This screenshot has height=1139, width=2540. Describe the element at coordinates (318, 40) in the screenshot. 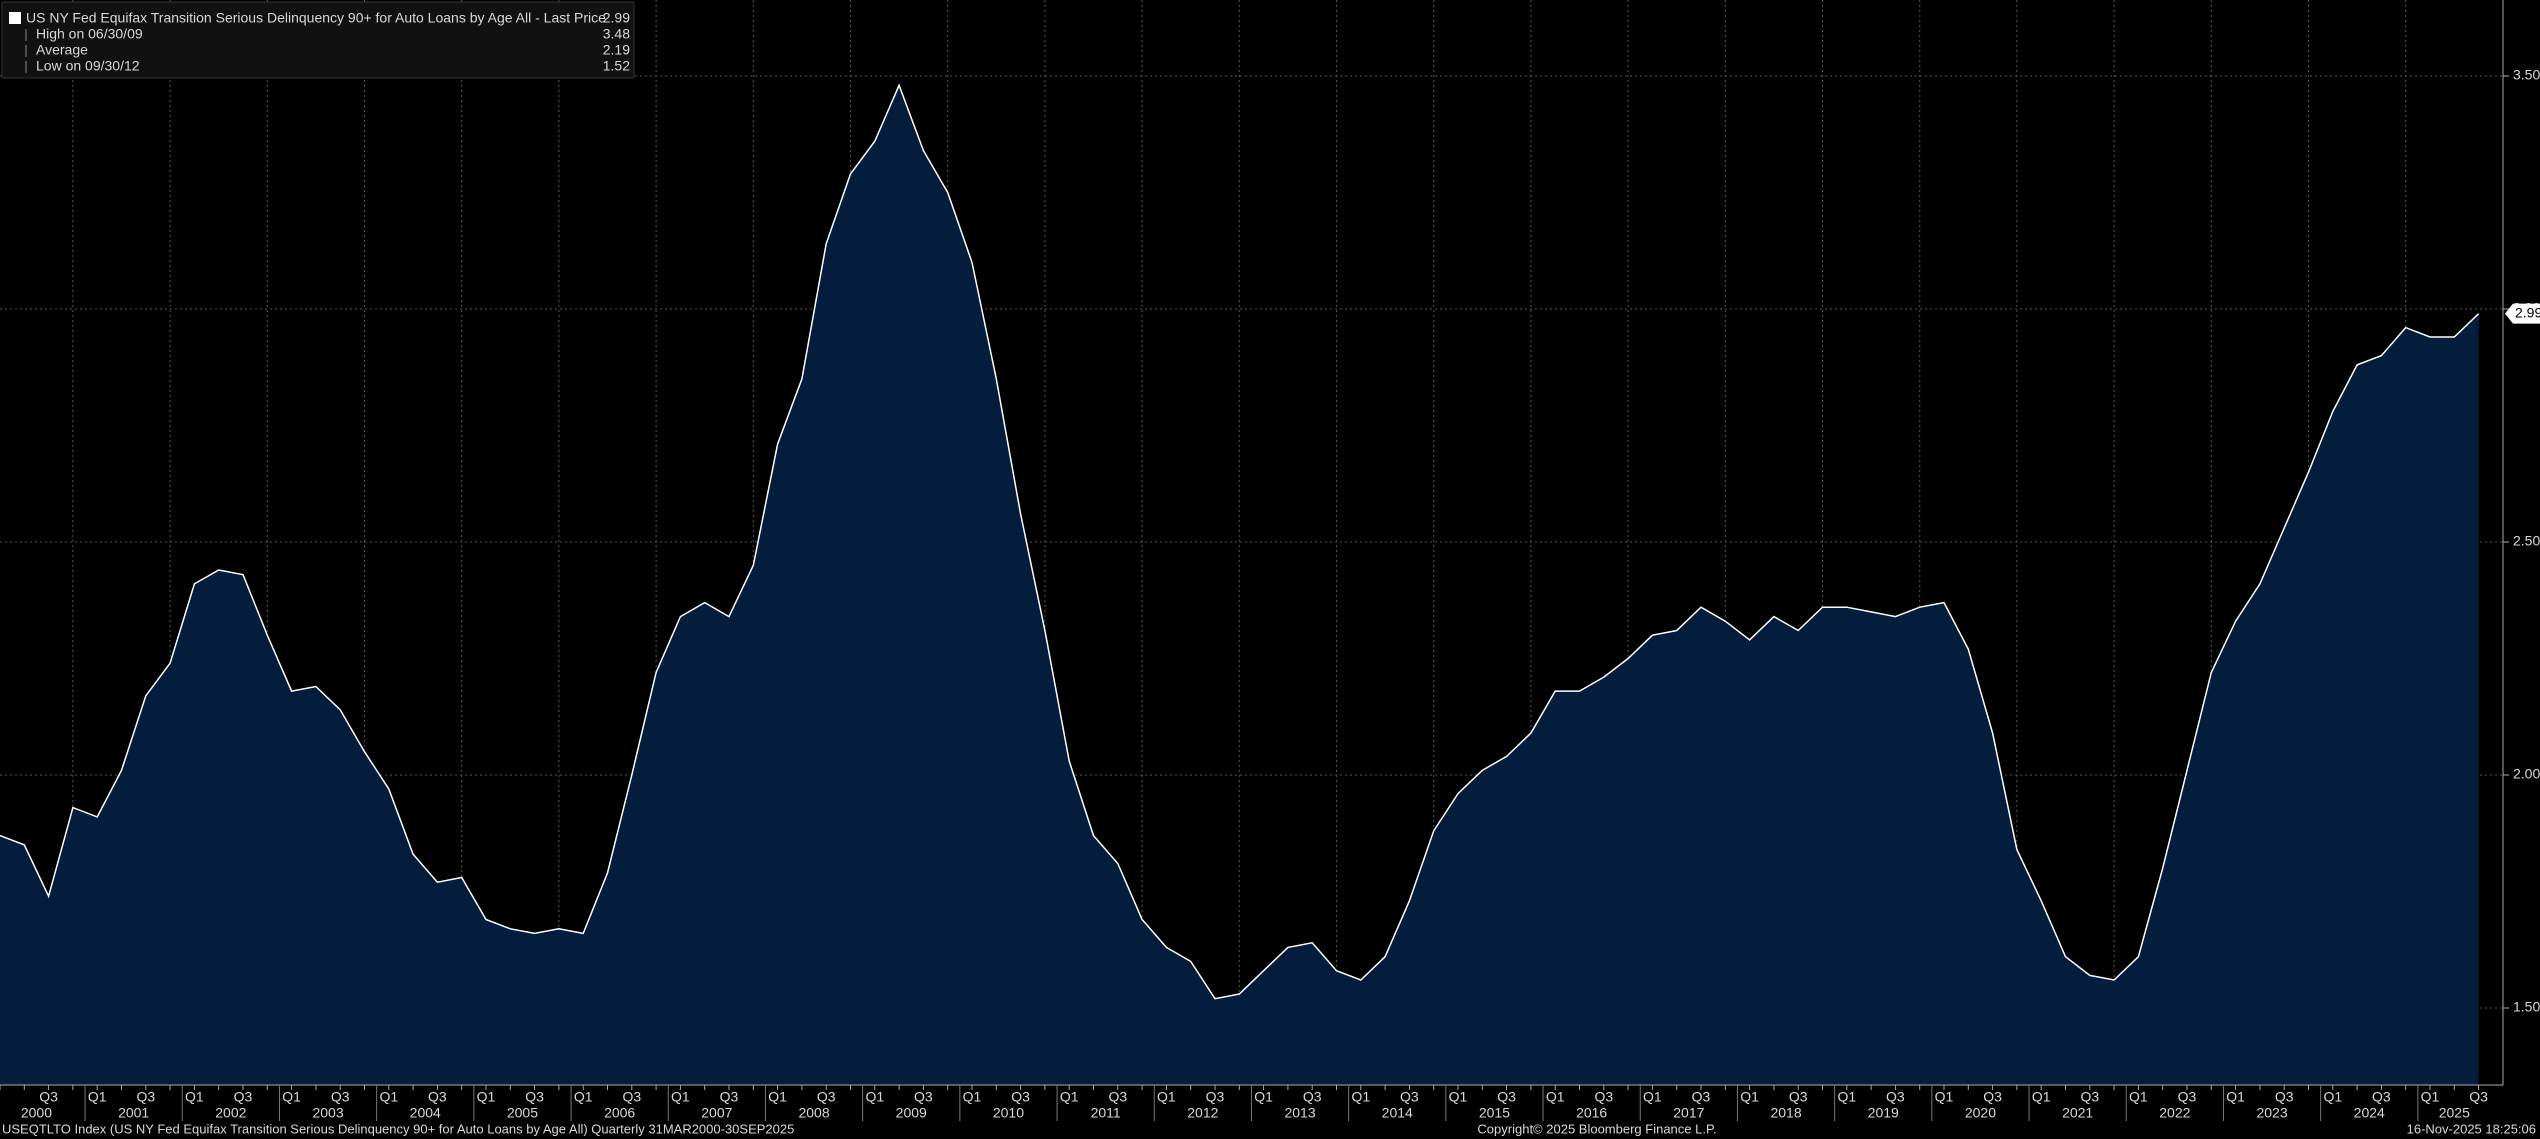

I see `legend-box` at that location.